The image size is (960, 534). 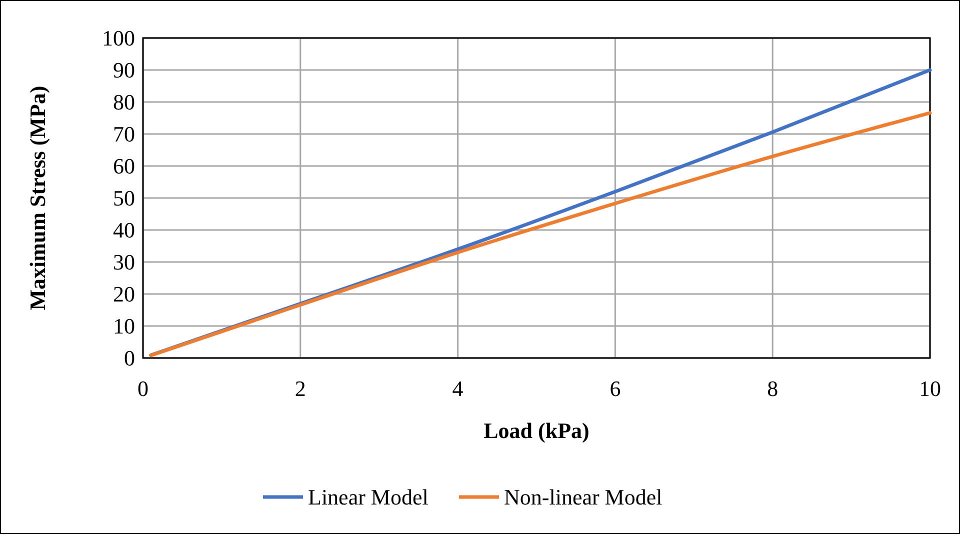 I want to click on legend-label: Linear Model, so click(x=368, y=497).